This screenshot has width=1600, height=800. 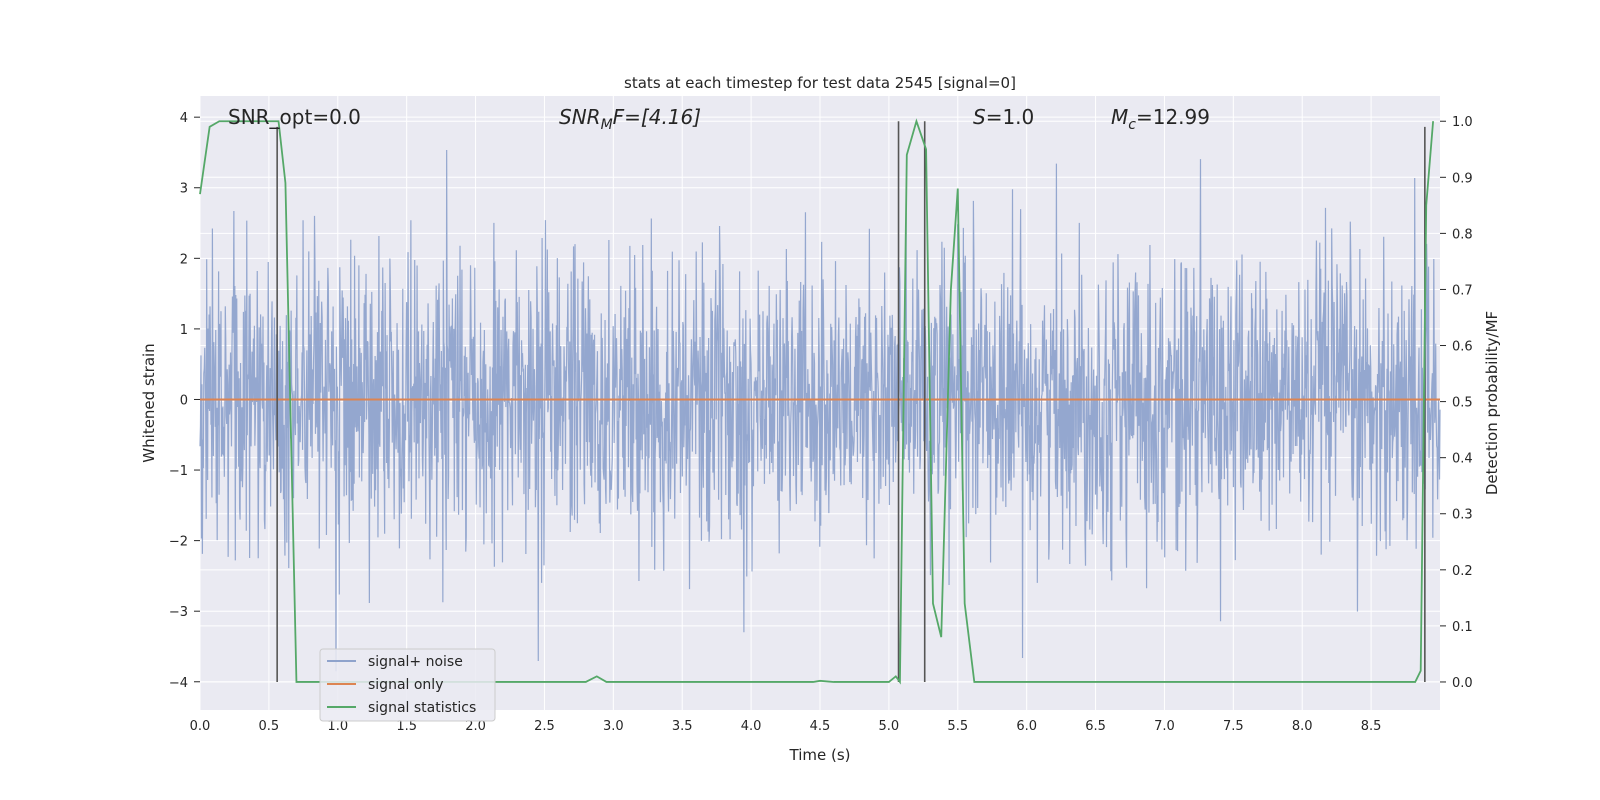 What do you see at coordinates (820, 755) in the screenshot?
I see `x-axis-label: Time (s)` at bounding box center [820, 755].